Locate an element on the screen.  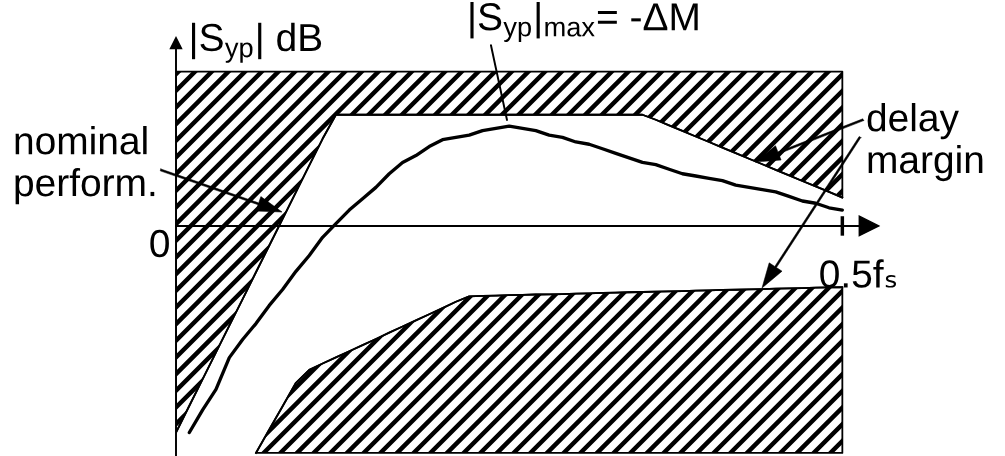
text: nominal perform. is located at coordinates (85, 165).